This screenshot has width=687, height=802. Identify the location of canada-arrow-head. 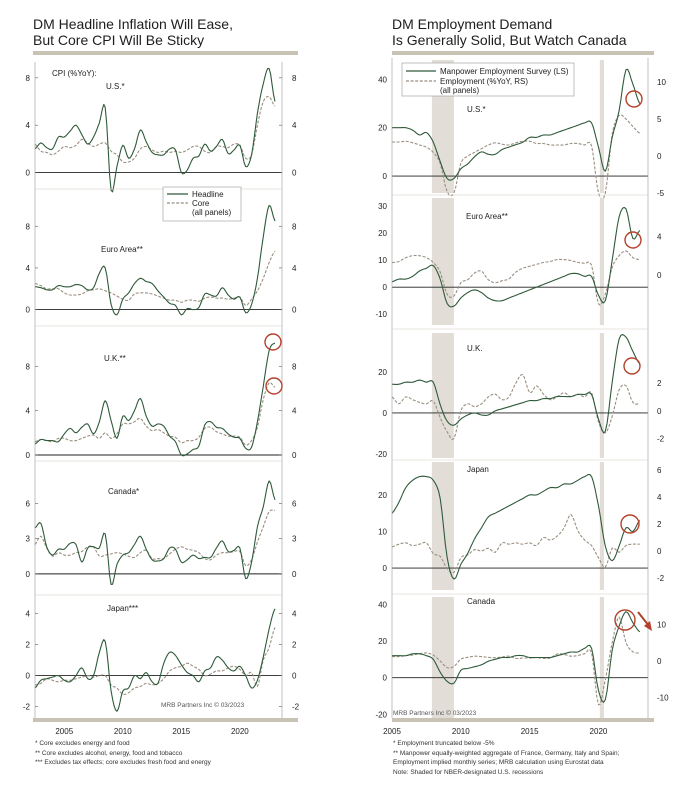
(648, 626).